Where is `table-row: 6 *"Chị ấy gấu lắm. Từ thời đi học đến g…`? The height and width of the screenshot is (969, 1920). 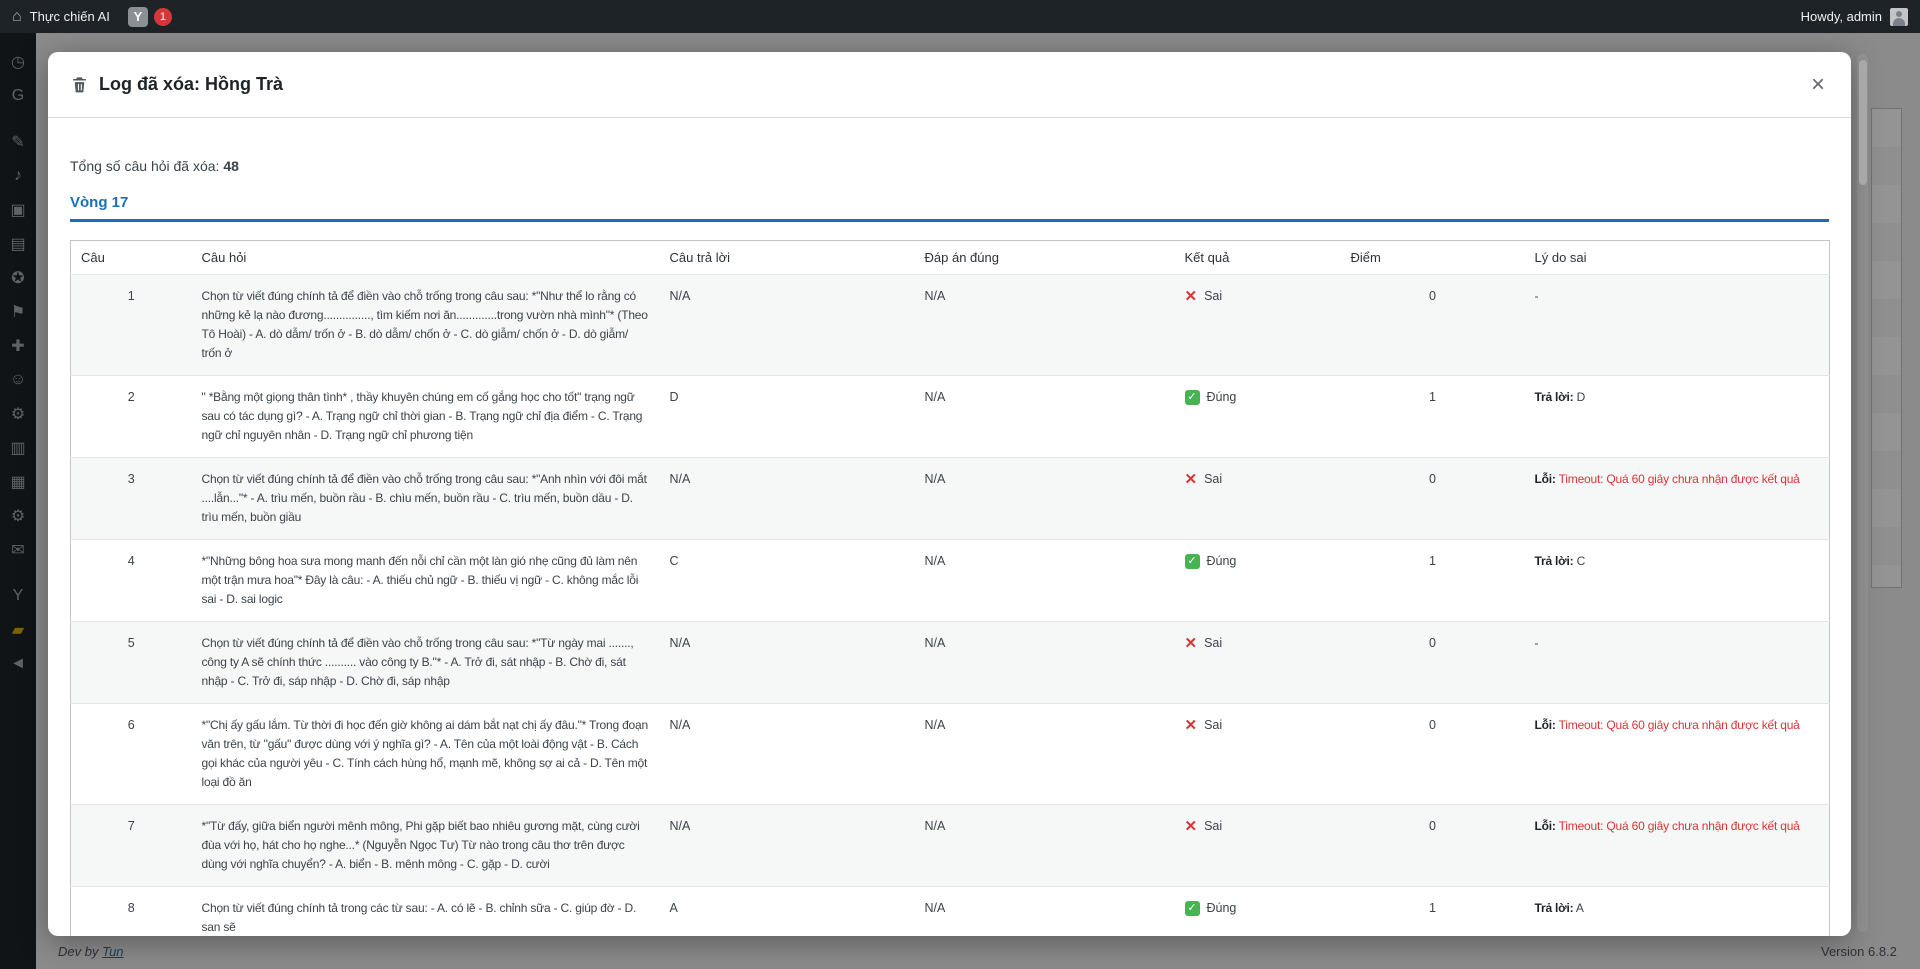
table-row: 6 *"Chị ấy gấu lắm. Từ thời đi học đến g… is located at coordinates (950, 754).